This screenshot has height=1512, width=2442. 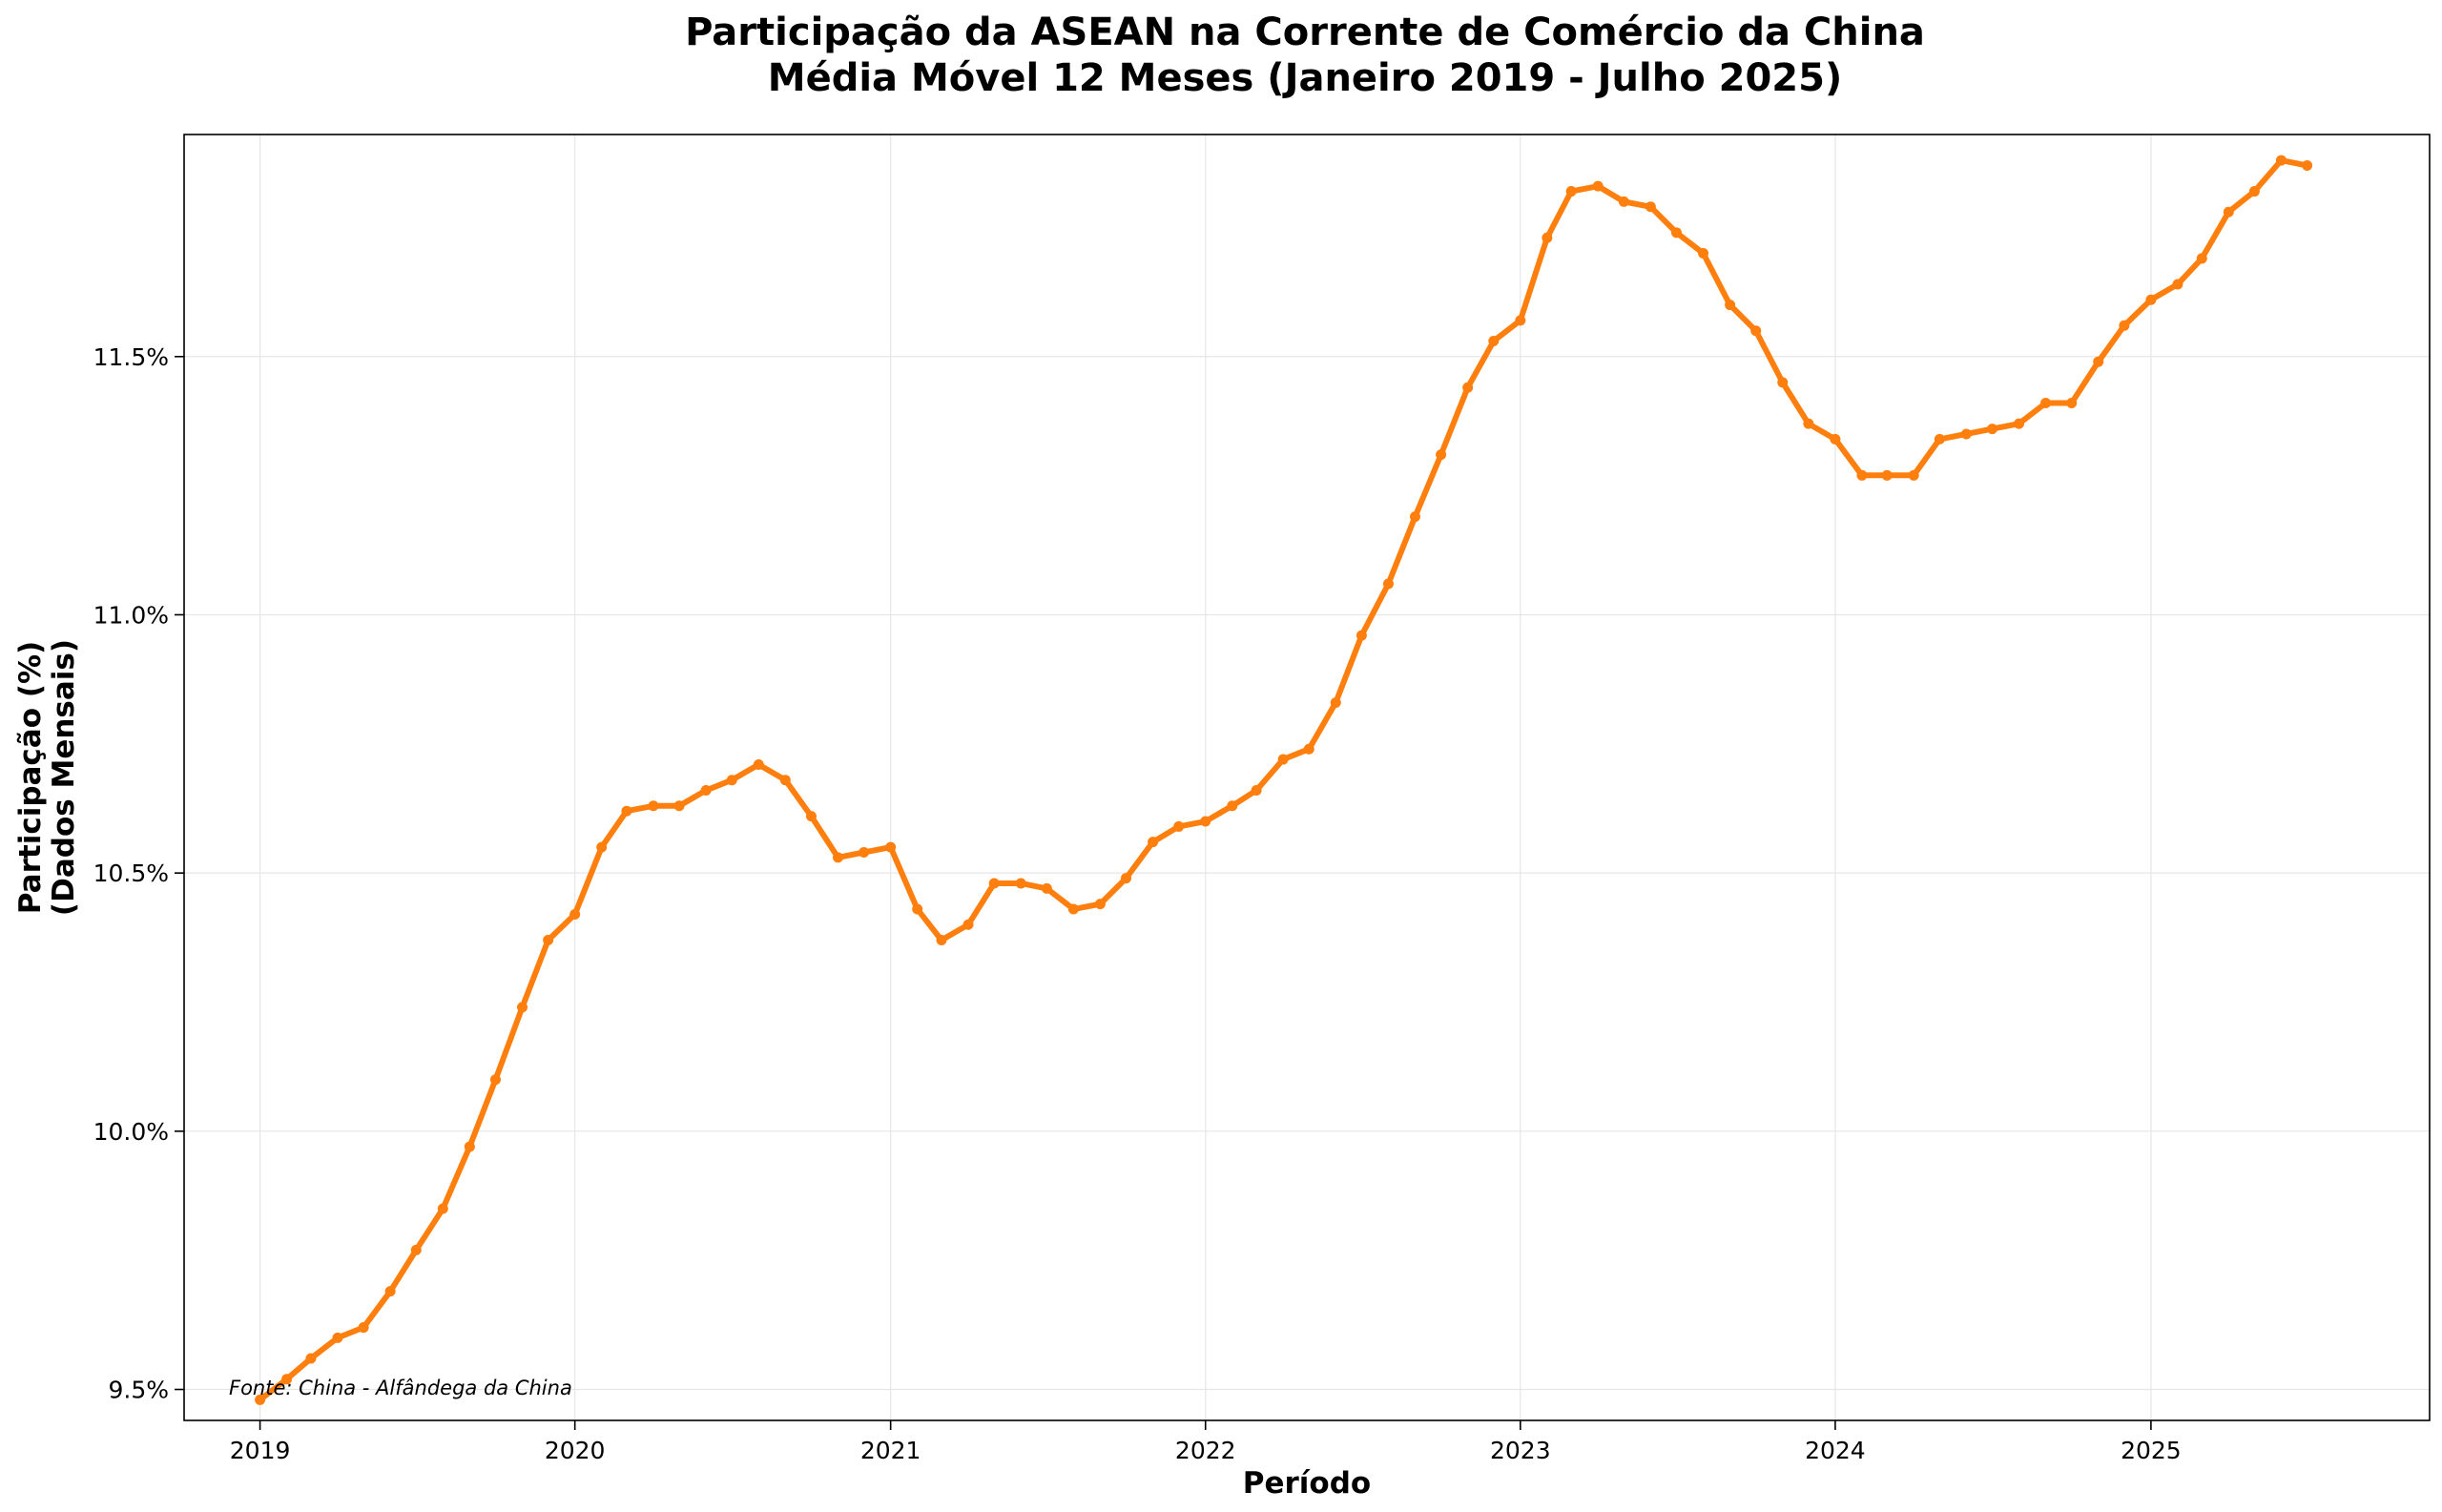 I want to click on y-tick-label: 9.5%, so click(x=138, y=1390).